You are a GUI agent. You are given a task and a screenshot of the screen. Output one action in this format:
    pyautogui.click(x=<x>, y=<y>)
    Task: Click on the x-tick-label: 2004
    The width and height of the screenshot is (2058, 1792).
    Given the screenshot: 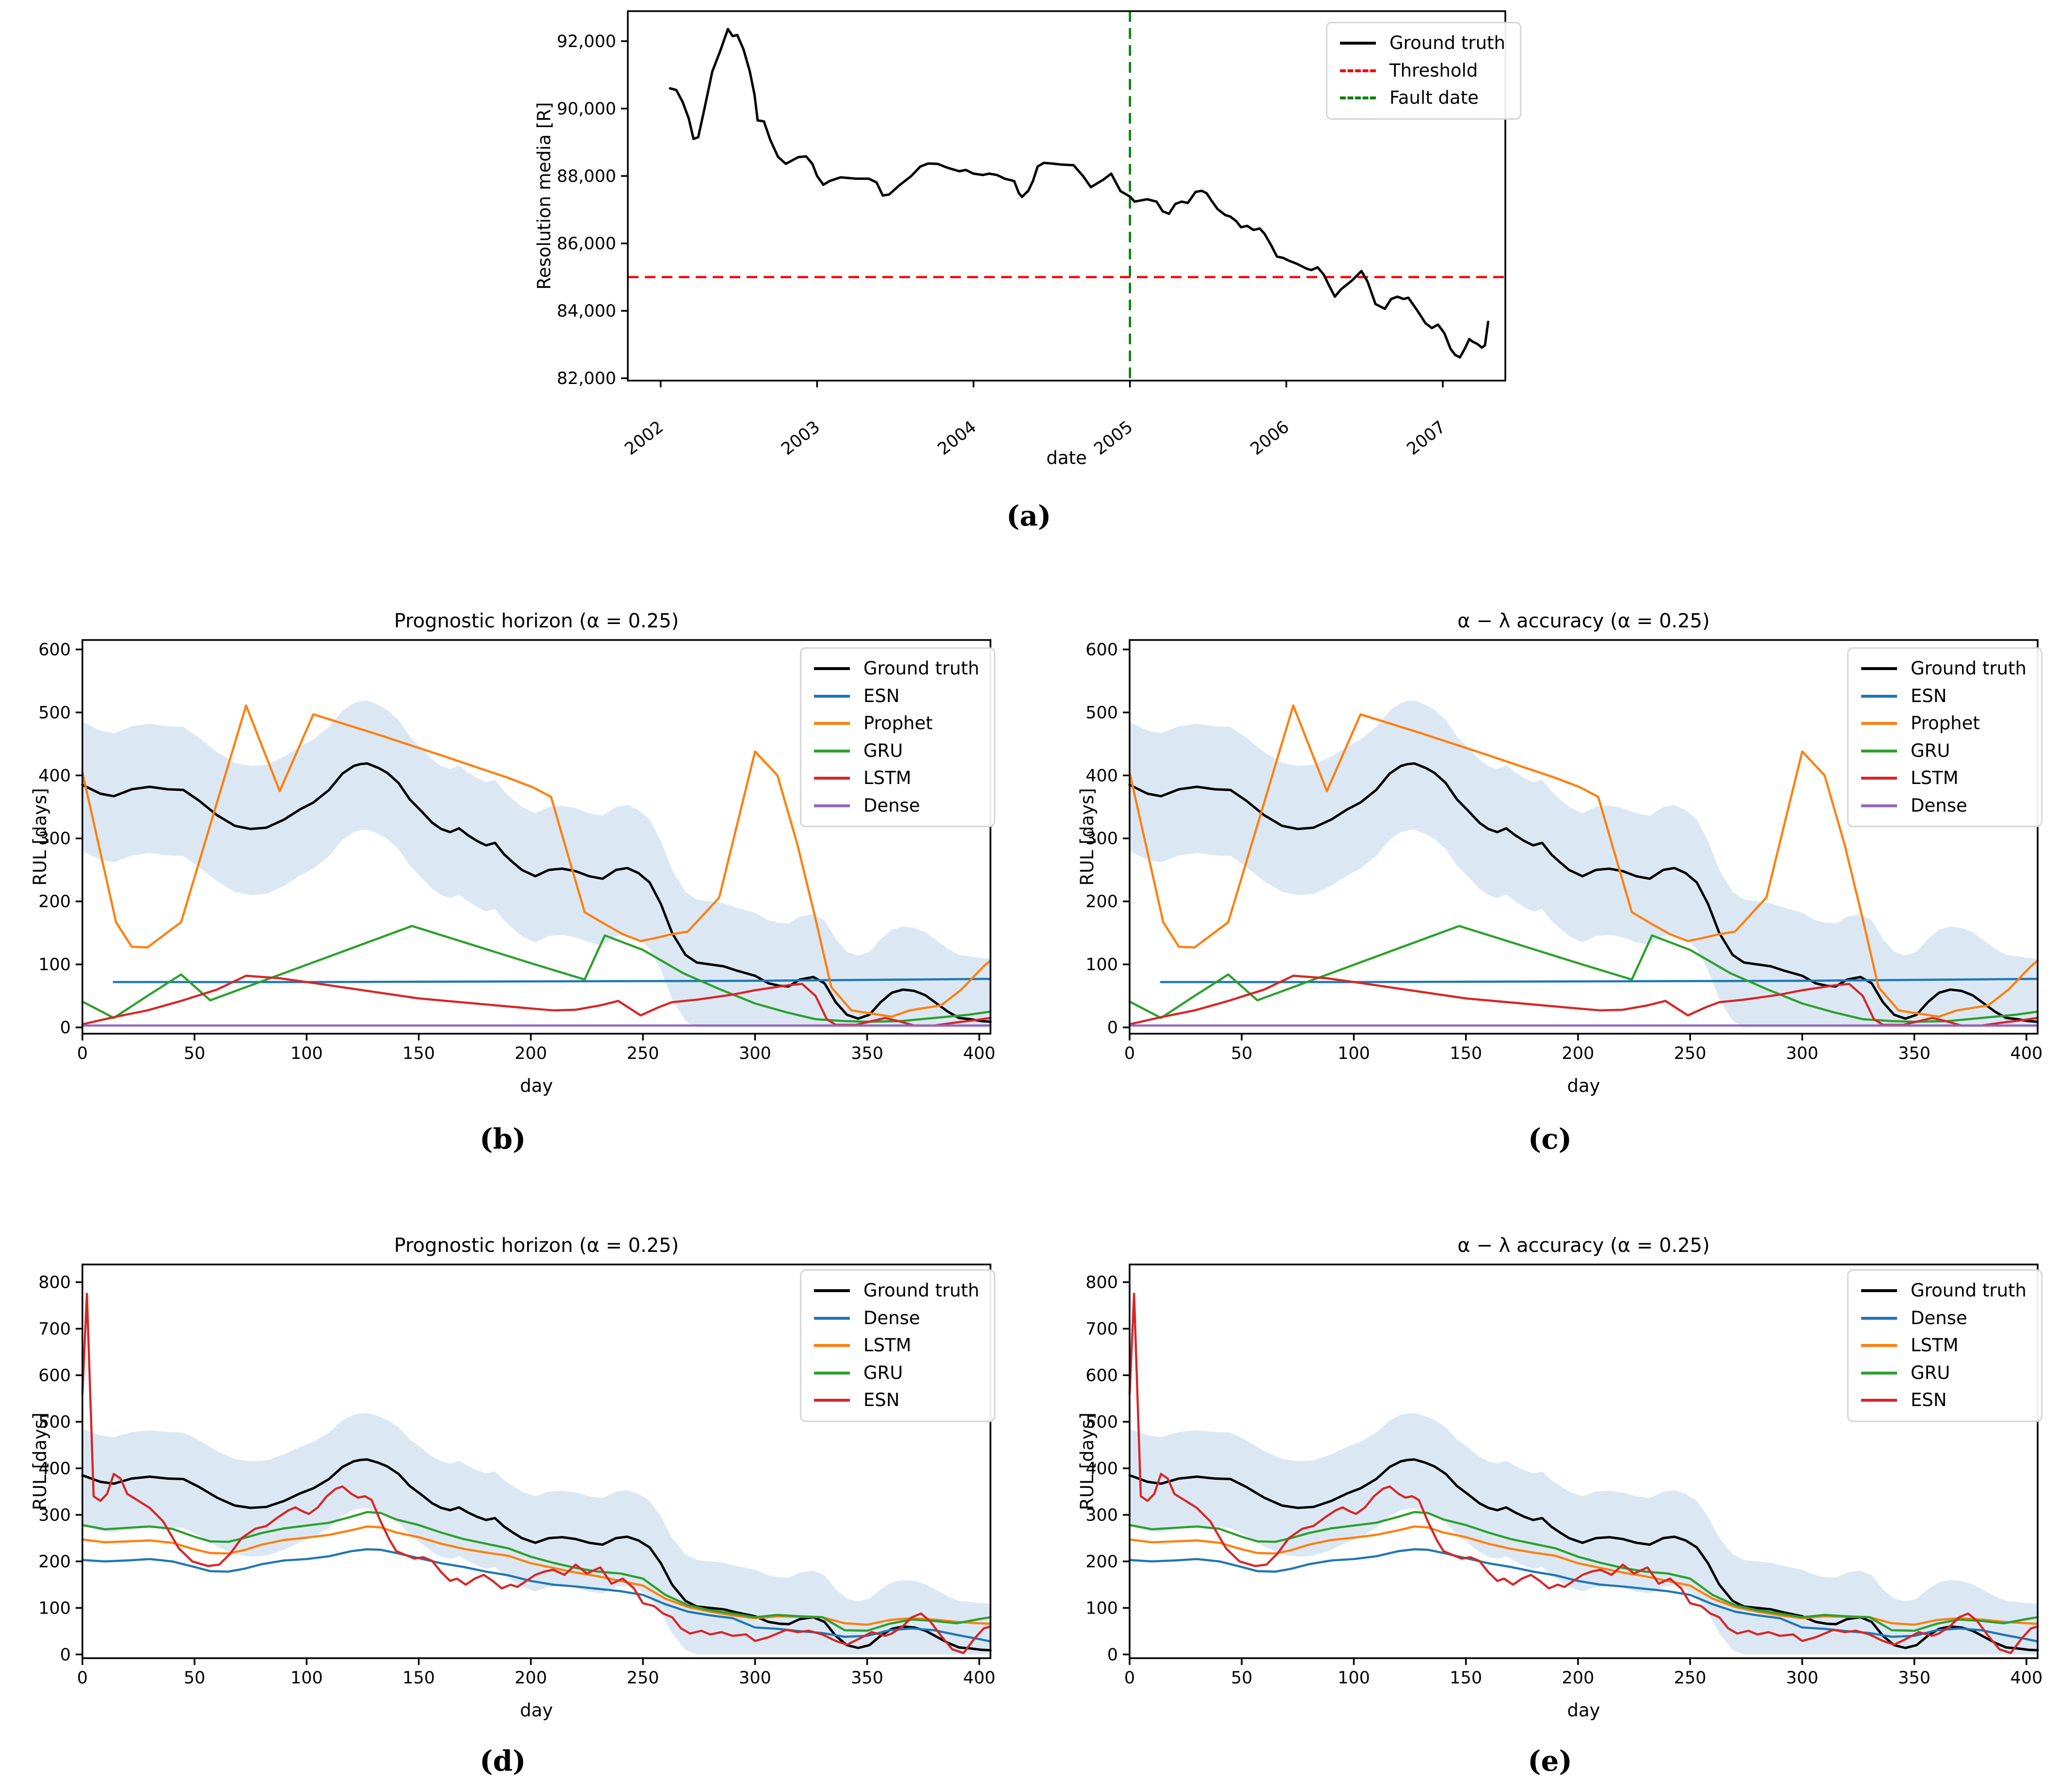 What is the action you would take?
    pyautogui.click(x=957, y=438)
    